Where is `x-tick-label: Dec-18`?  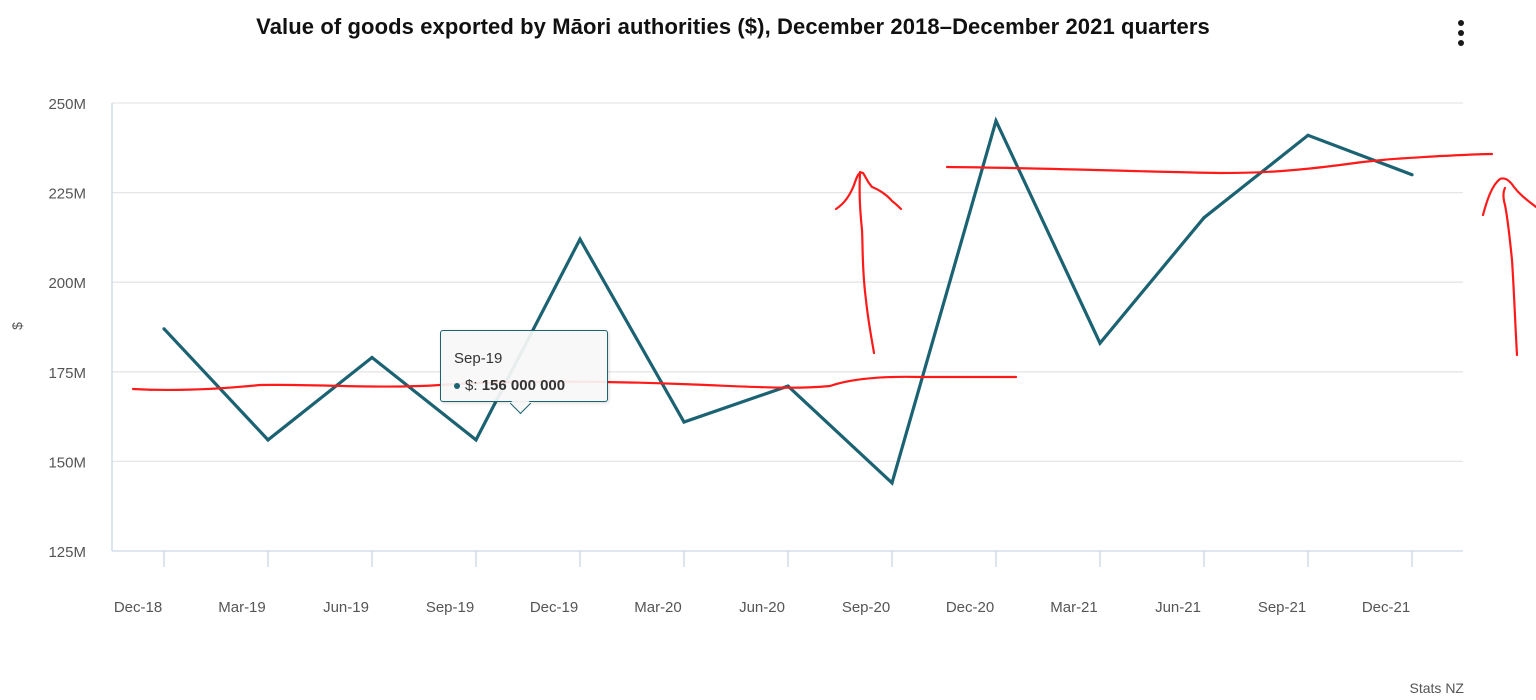
x-tick-label: Dec-18 is located at coordinates (138, 607).